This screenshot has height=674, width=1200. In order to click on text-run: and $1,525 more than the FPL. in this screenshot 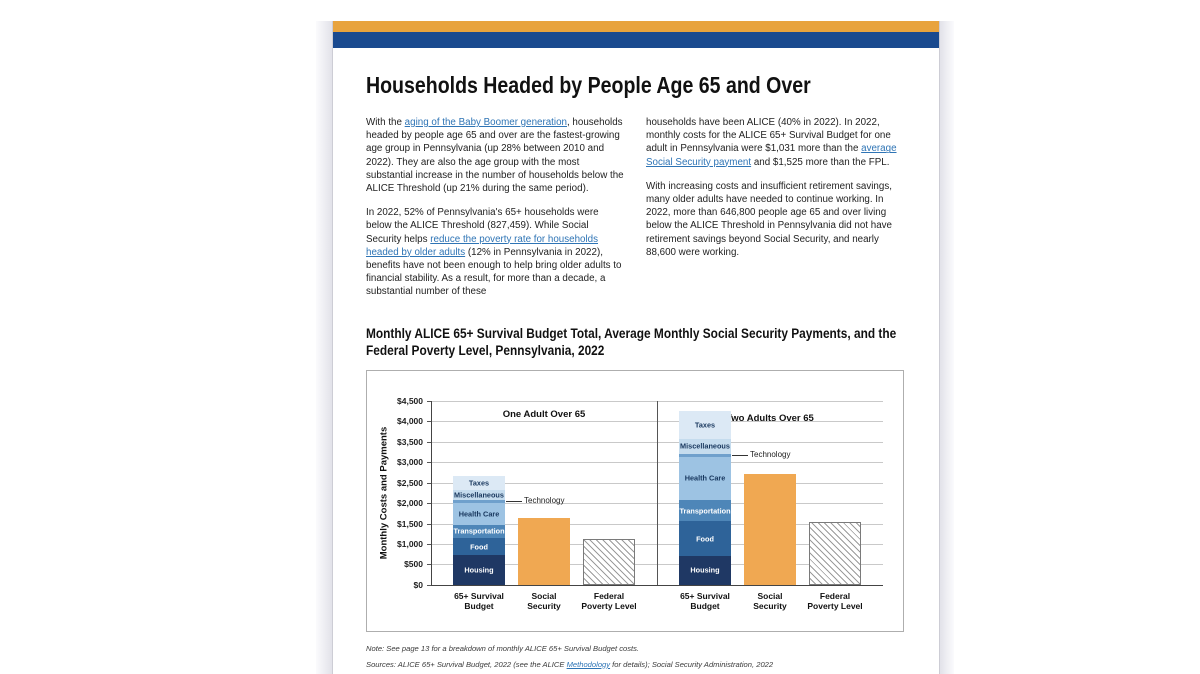, I will do `click(820, 162)`.